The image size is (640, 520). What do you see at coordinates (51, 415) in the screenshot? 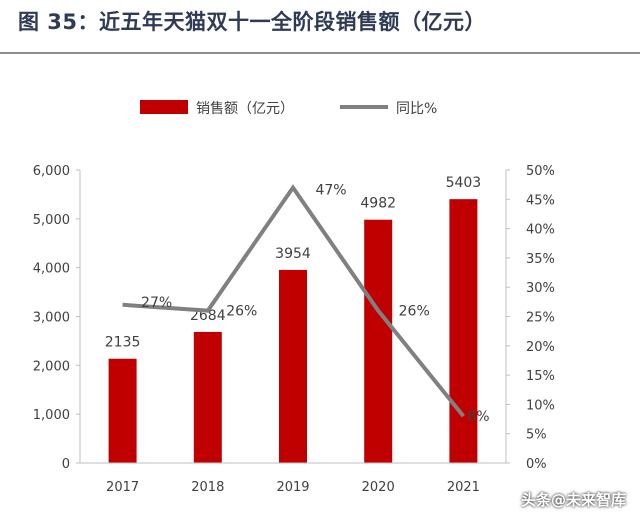
I see `left-axis-tick-label: 1,000` at bounding box center [51, 415].